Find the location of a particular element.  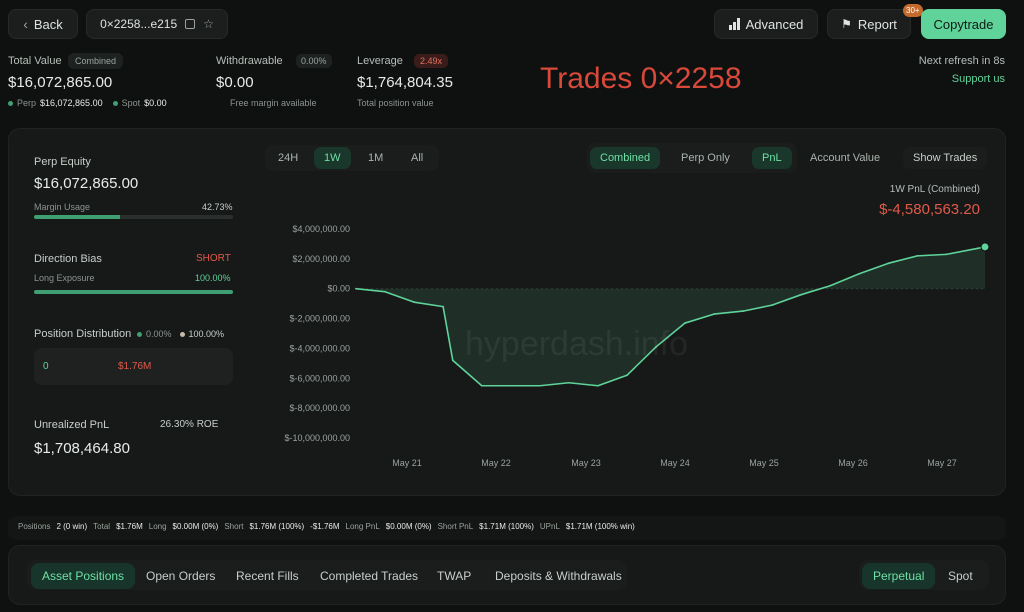

tab-twap: TWAP is located at coordinates (454, 576).